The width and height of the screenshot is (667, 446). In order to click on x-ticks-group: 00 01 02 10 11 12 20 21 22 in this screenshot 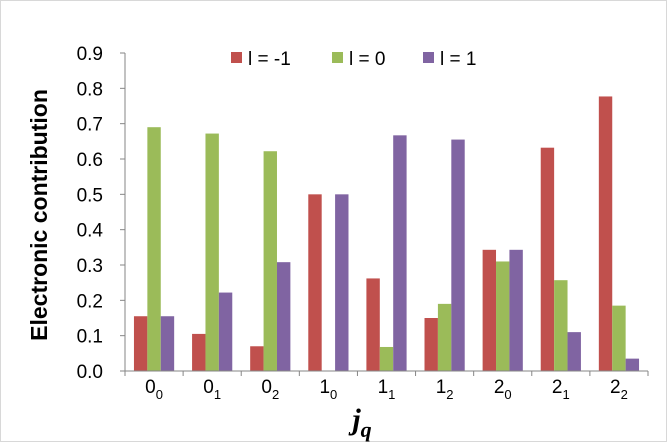, I will do `click(386, 386)`.